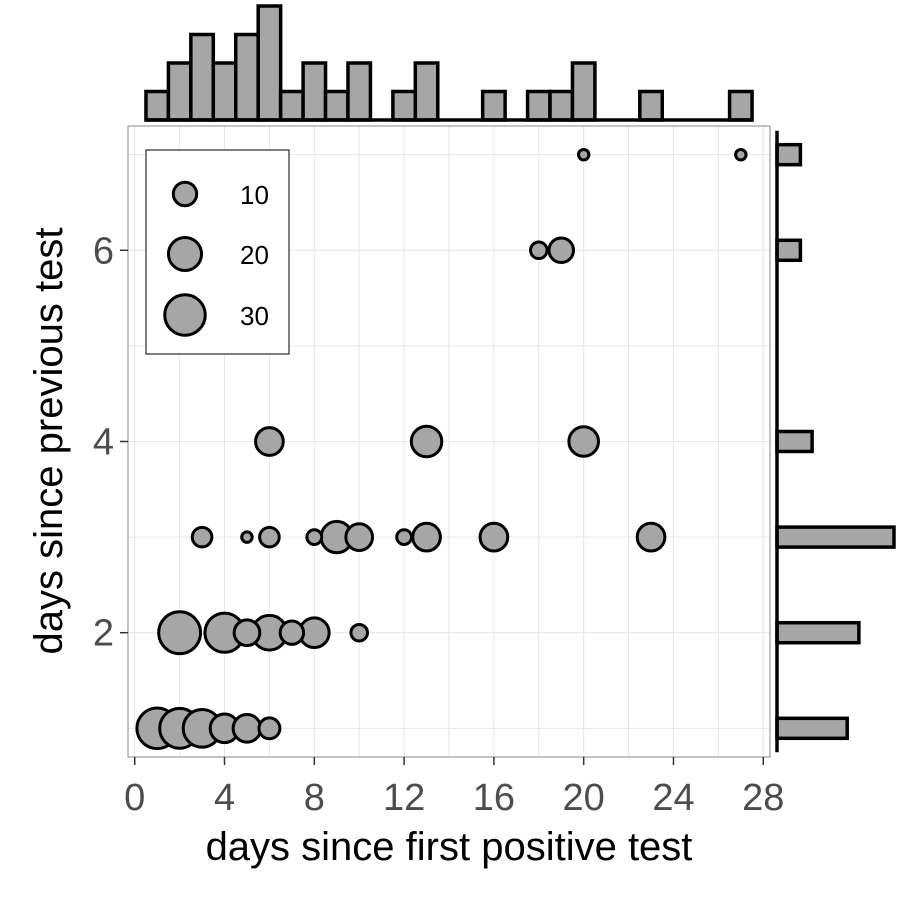  What do you see at coordinates (224, 798) in the screenshot?
I see `x-tick-label: 4` at bounding box center [224, 798].